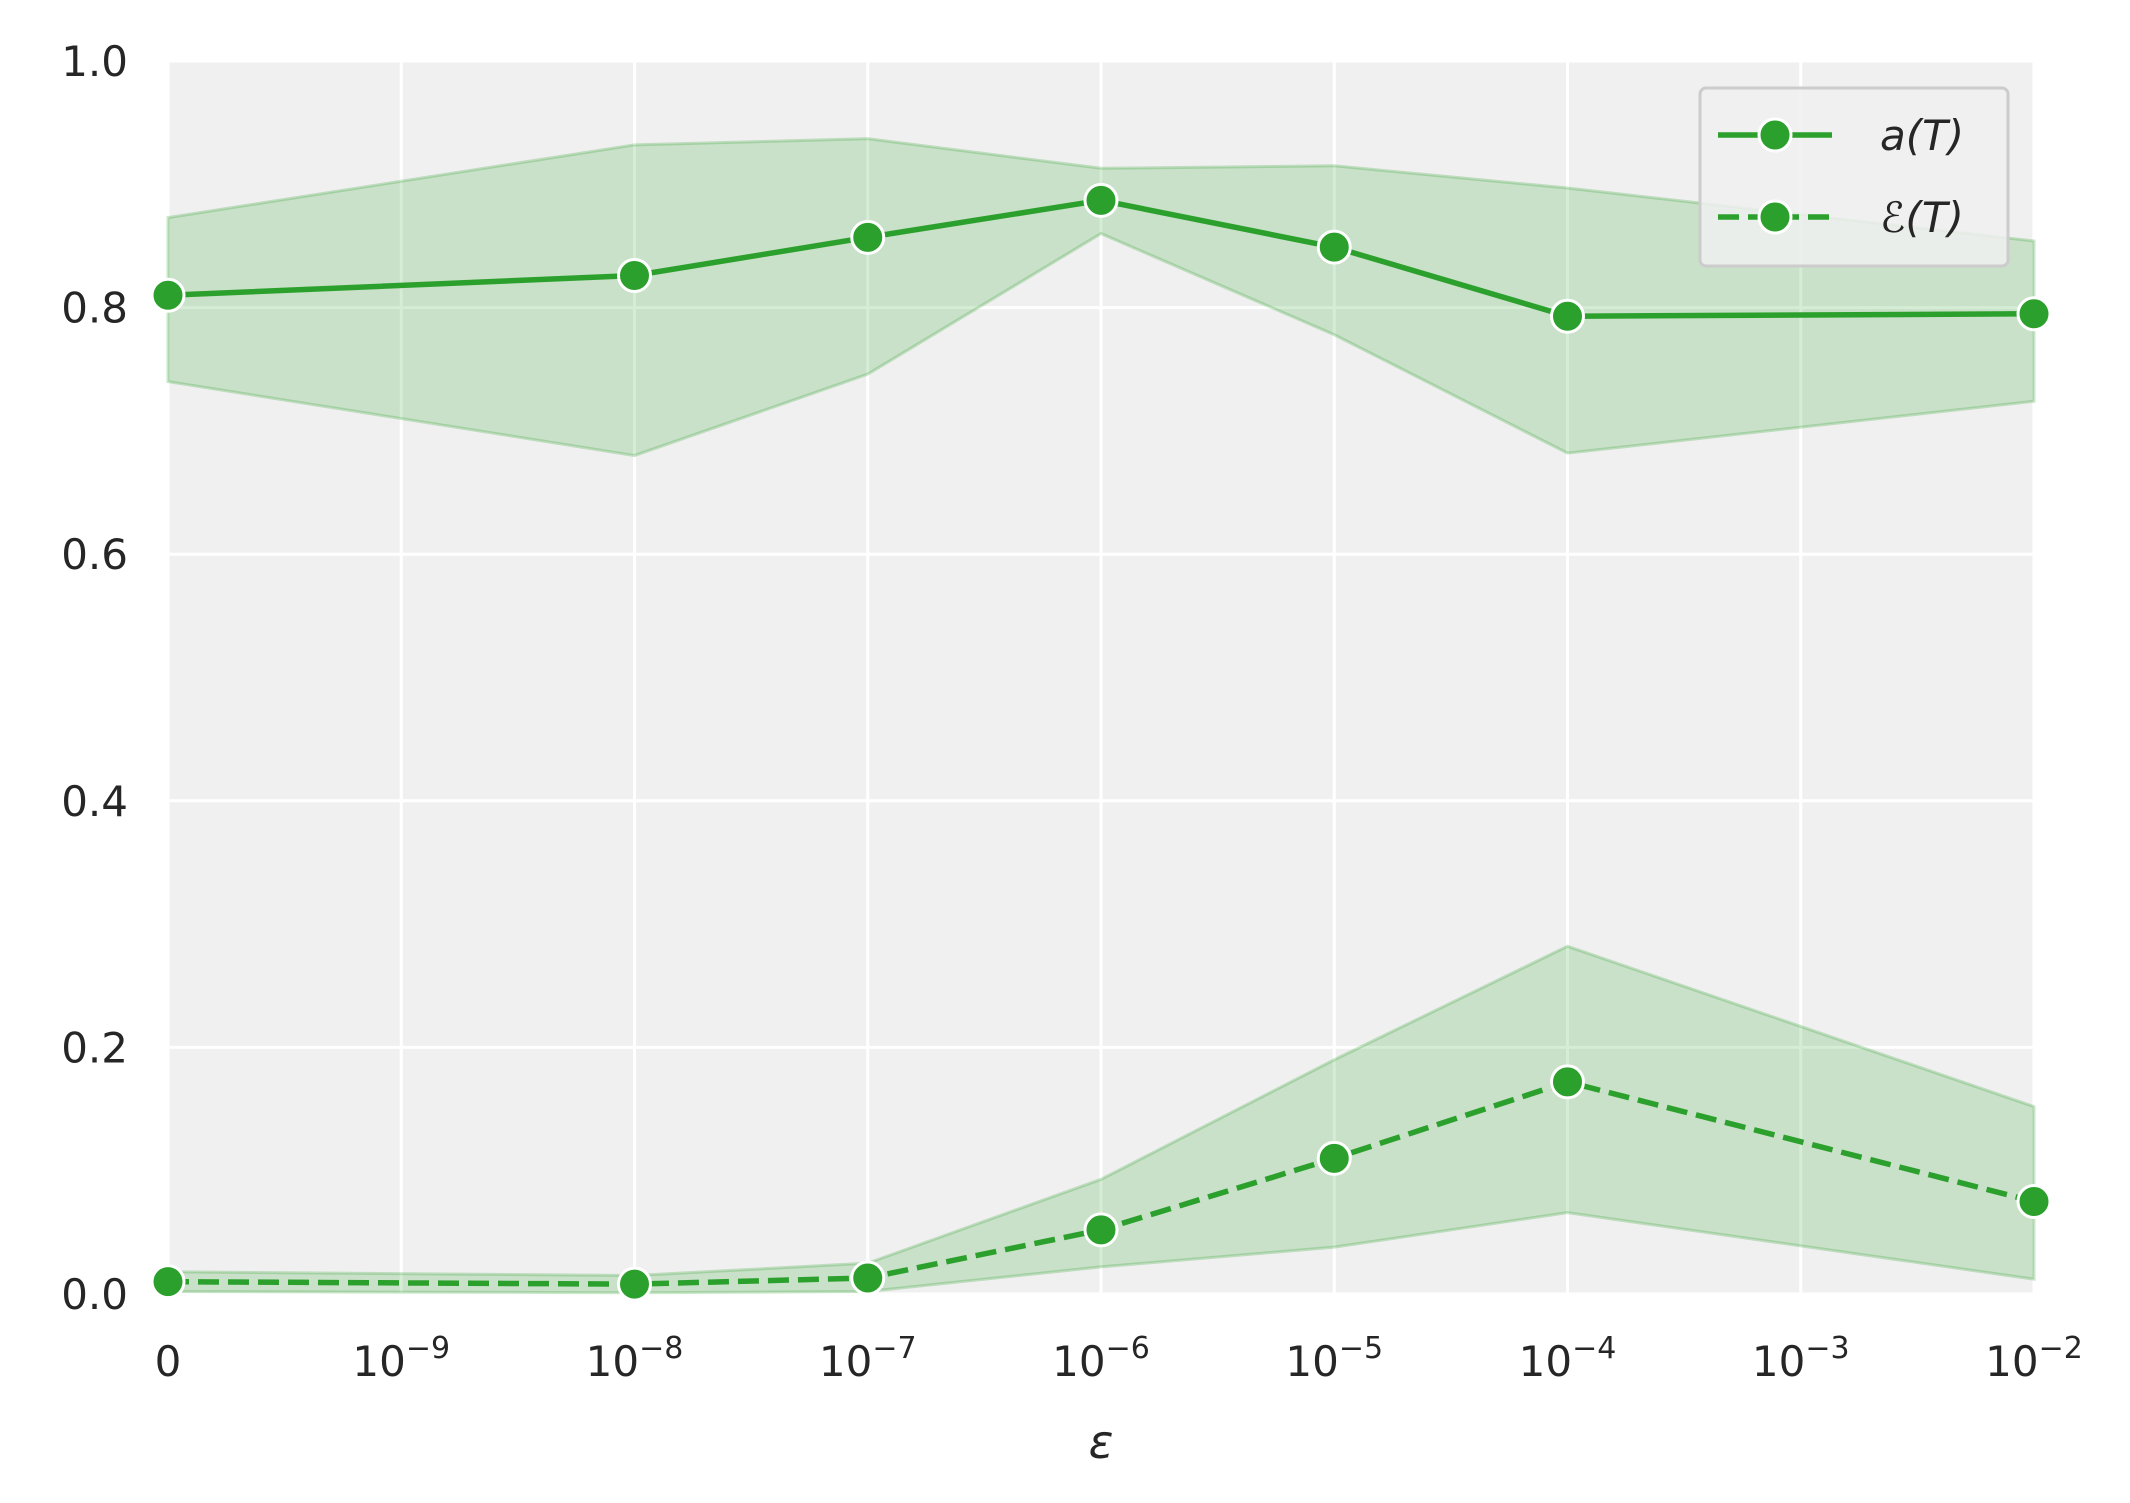 The width and height of the screenshot is (2130, 1503). I want to click on y-tick-label: 0.8, so click(94, 308).